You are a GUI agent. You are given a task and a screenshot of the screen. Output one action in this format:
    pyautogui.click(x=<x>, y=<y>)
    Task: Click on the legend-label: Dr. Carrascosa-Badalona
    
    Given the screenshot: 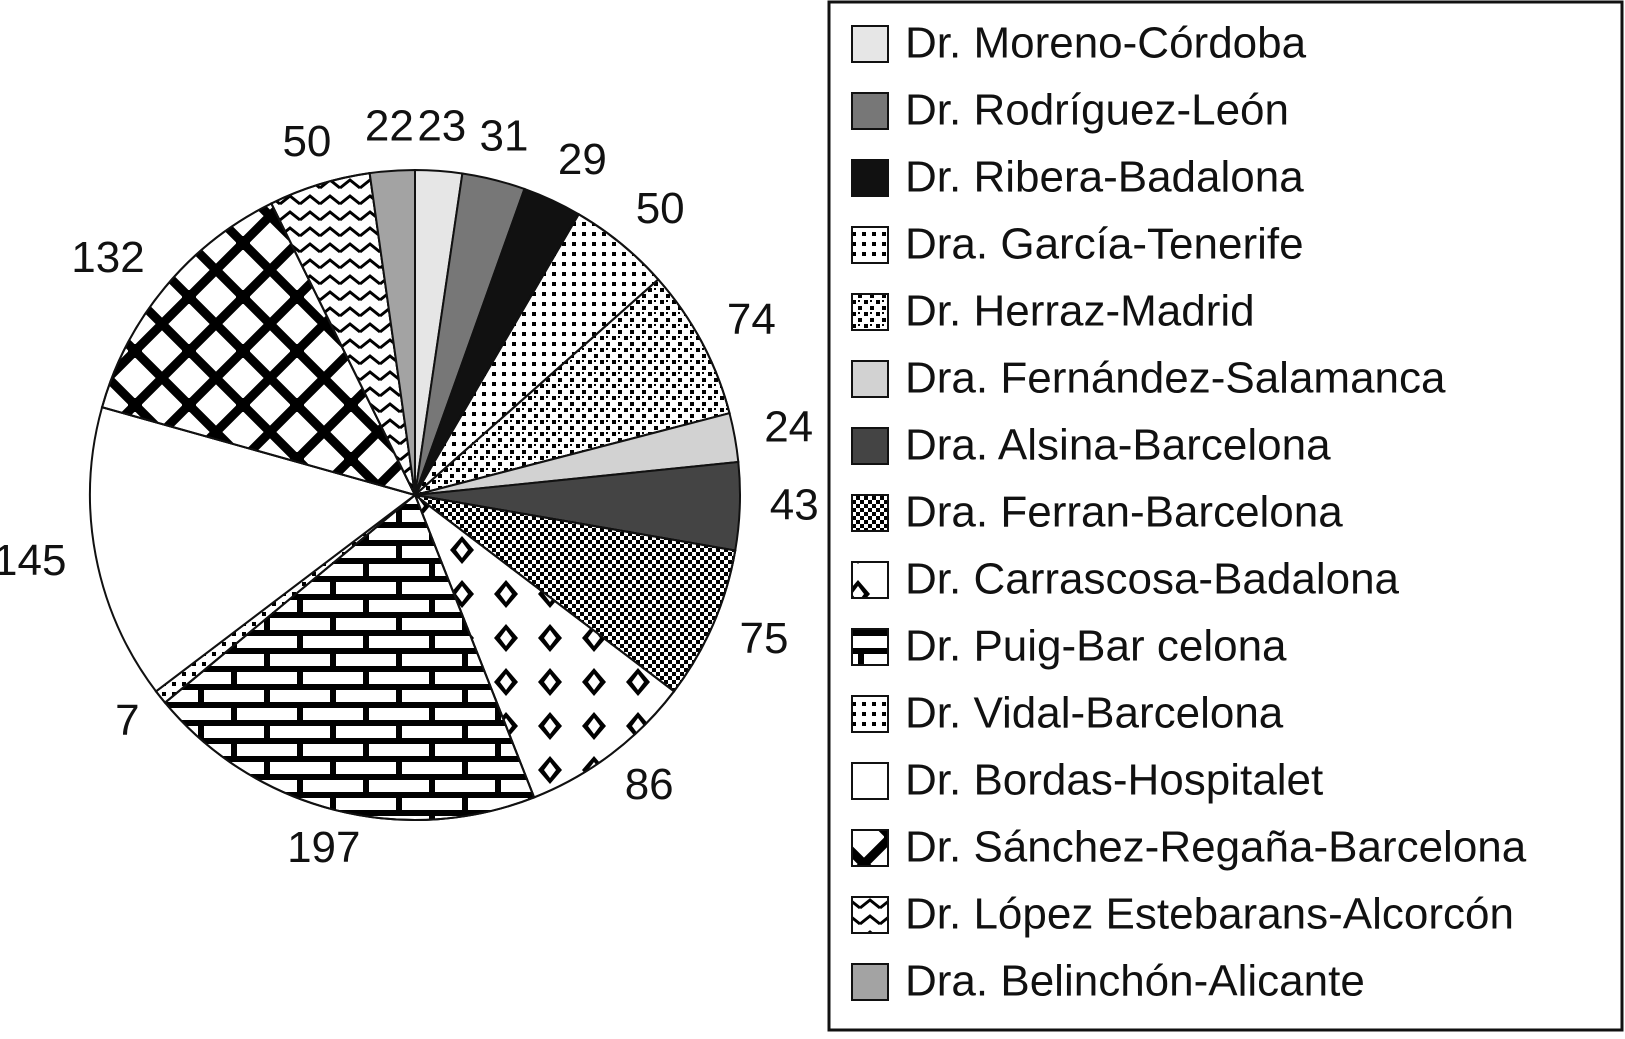 What is the action you would take?
    pyautogui.click(x=1152, y=579)
    